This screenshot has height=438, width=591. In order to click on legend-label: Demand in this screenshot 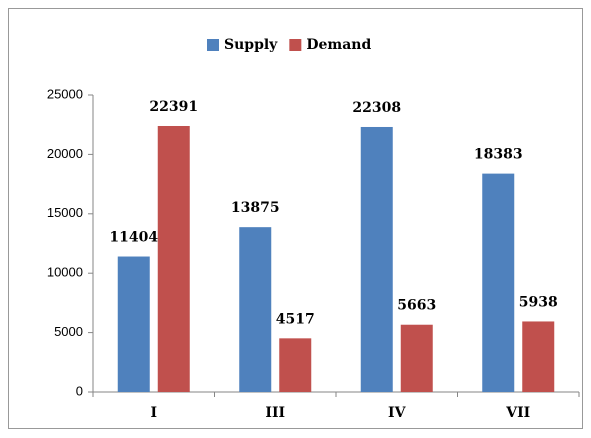, I will do `click(338, 45)`.